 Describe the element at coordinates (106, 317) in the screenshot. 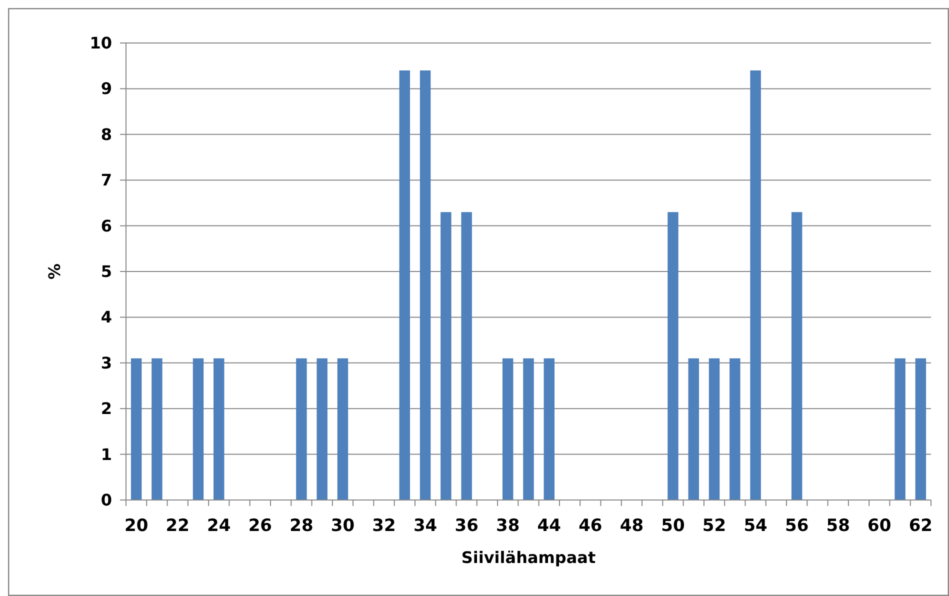

I see `y-tick-label: 4` at that location.